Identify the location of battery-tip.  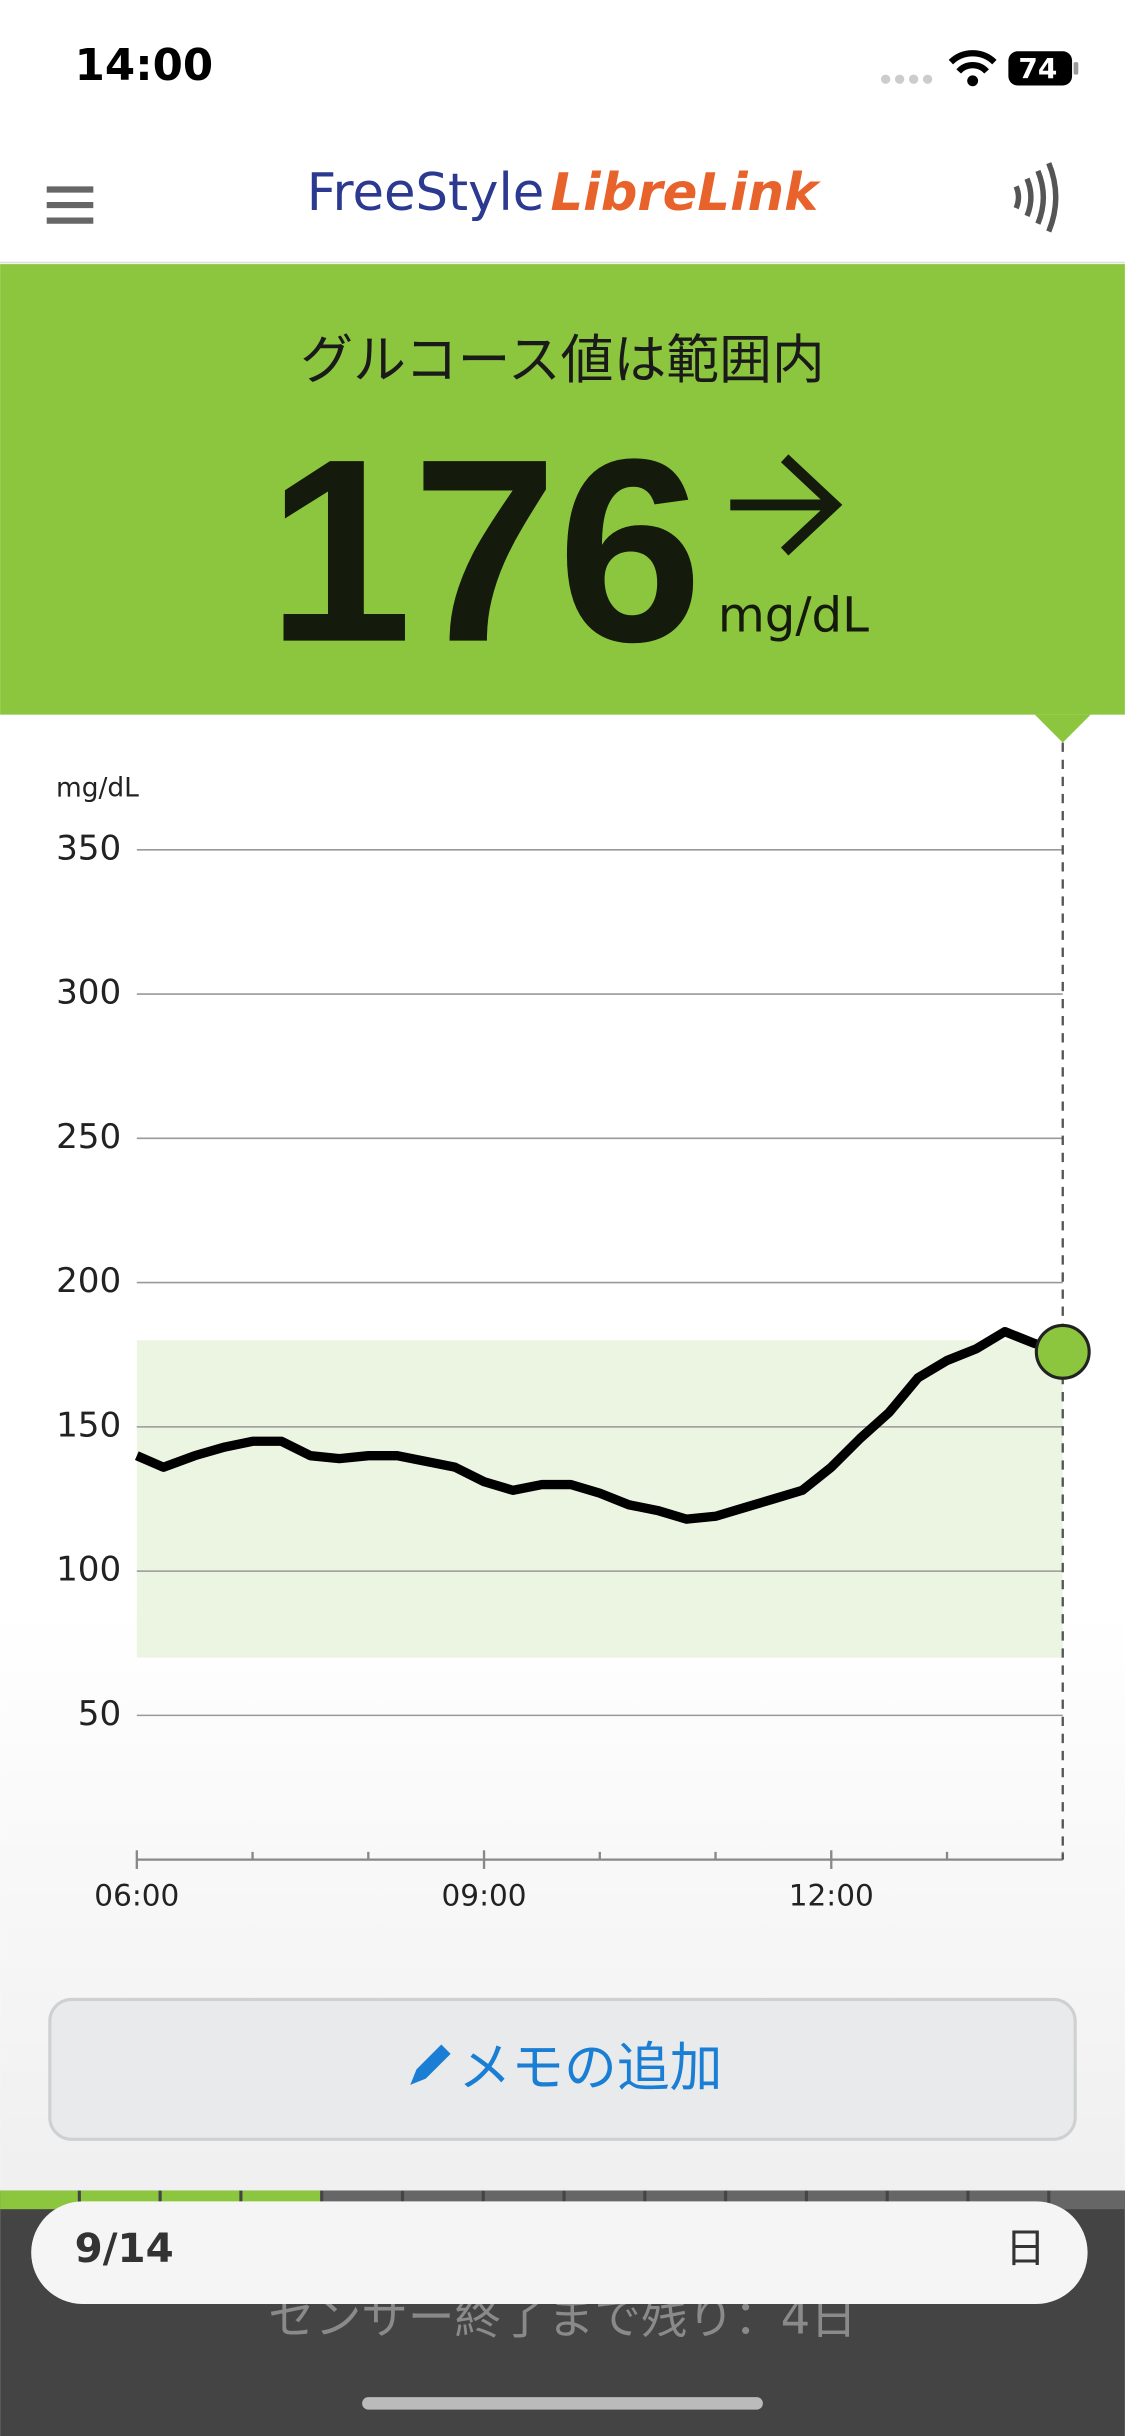
(1076, 68).